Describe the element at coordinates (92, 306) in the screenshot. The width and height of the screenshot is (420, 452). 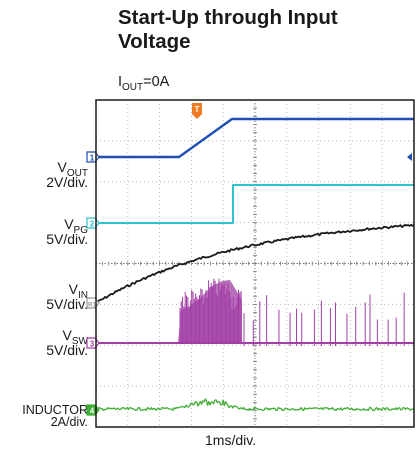
I see `svg-text: R1` at that location.